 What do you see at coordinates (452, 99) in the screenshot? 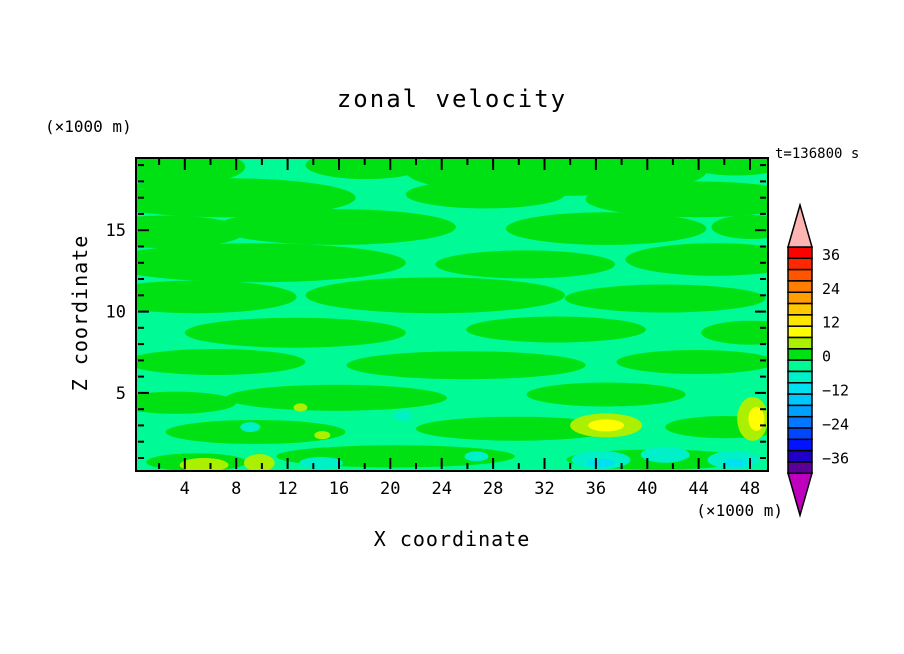
I see `plot-title: zonal velocity` at bounding box center [452, 99].